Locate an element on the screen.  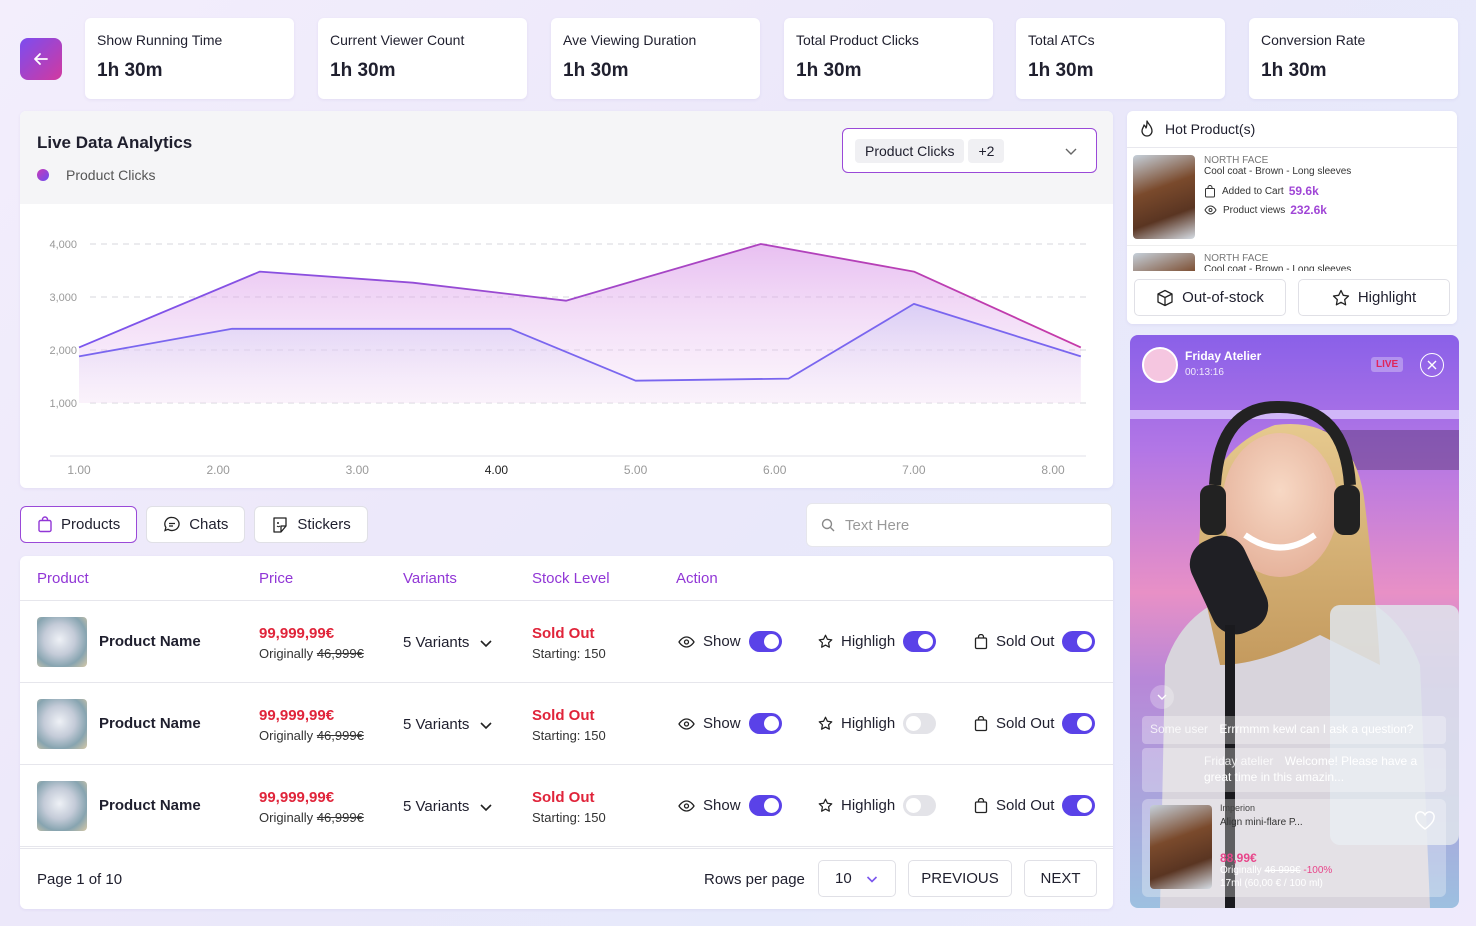
series-line is located at coordinates (580, 296).